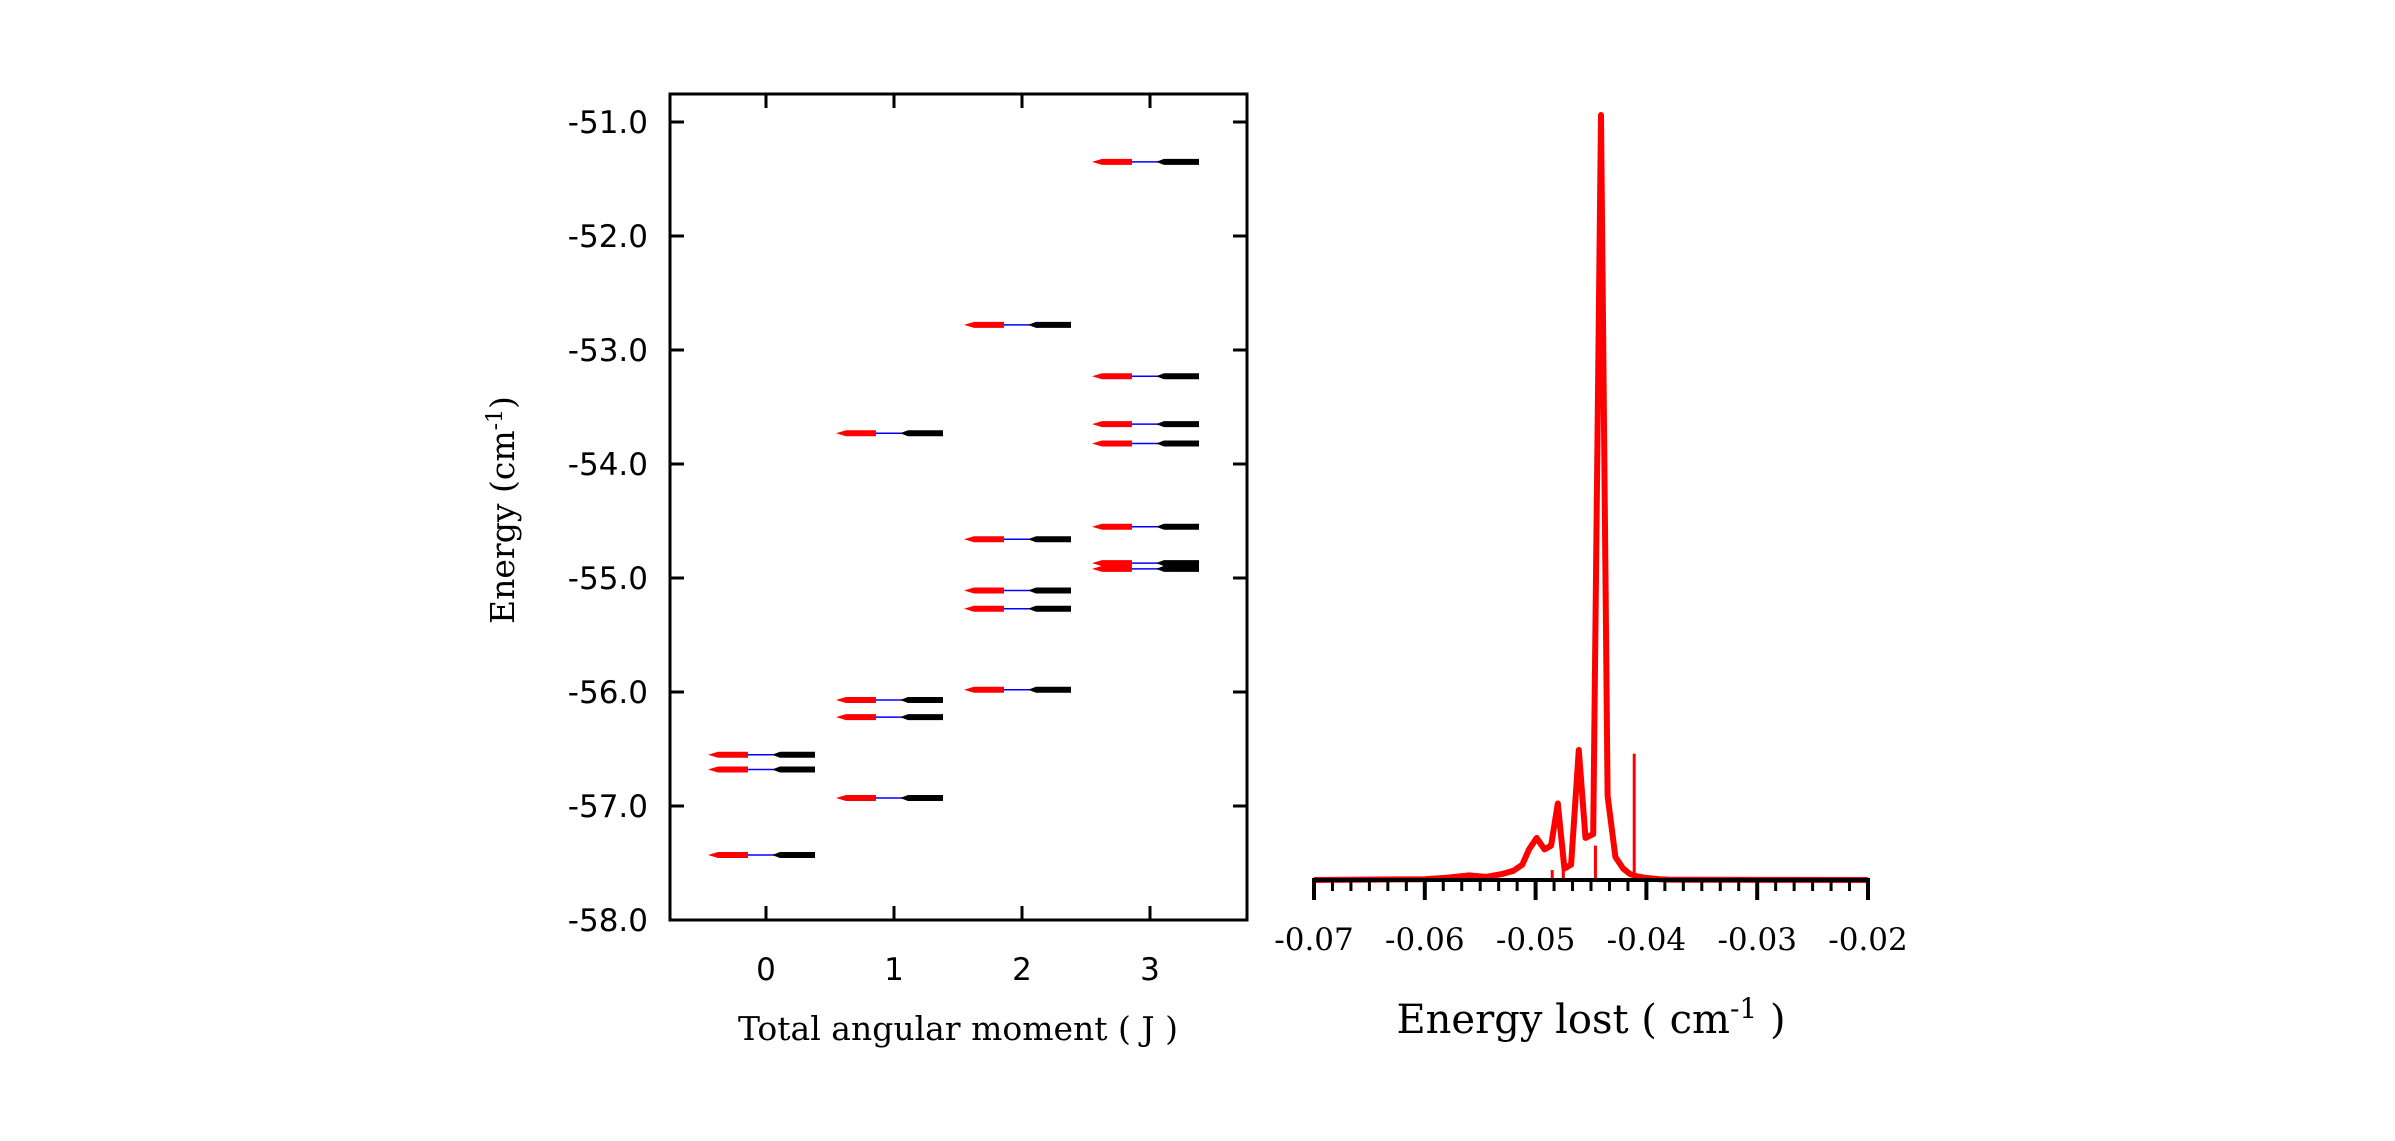  I want to click on x-tick-label: 2, so click(1022, 970).